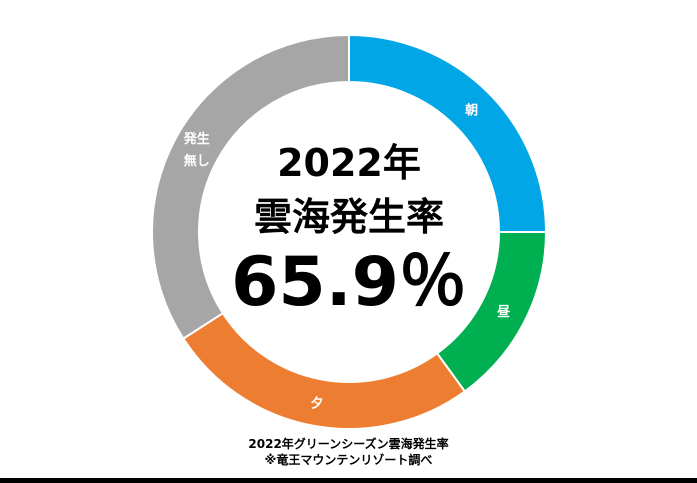 Image resolution: width=697 pixels, height=483 pixels. What do you see at coordinates (349, 217) in the screenshot?
I see `center-title-label: 雲海発生率` at bounding box center [349, 217].